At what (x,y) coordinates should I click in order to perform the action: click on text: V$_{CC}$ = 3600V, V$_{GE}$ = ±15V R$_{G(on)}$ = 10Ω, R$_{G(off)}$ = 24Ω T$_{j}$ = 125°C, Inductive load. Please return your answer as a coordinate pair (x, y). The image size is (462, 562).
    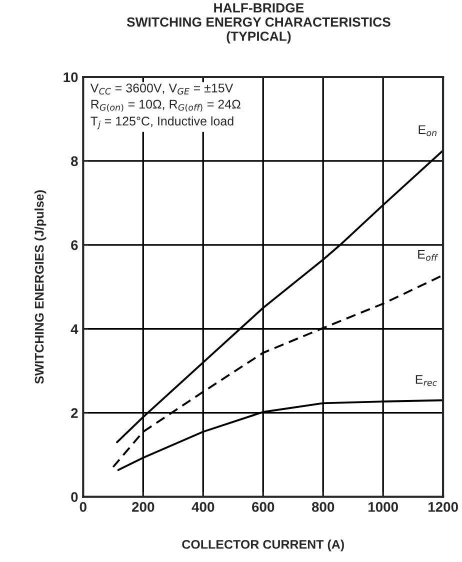
    Looking at the image, I should click on (165, 107).